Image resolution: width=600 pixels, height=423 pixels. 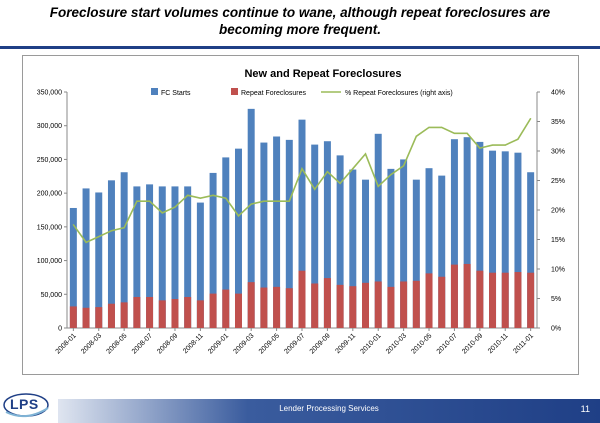 I want to click on logo-text: LPS, so click(x=24, y=404).